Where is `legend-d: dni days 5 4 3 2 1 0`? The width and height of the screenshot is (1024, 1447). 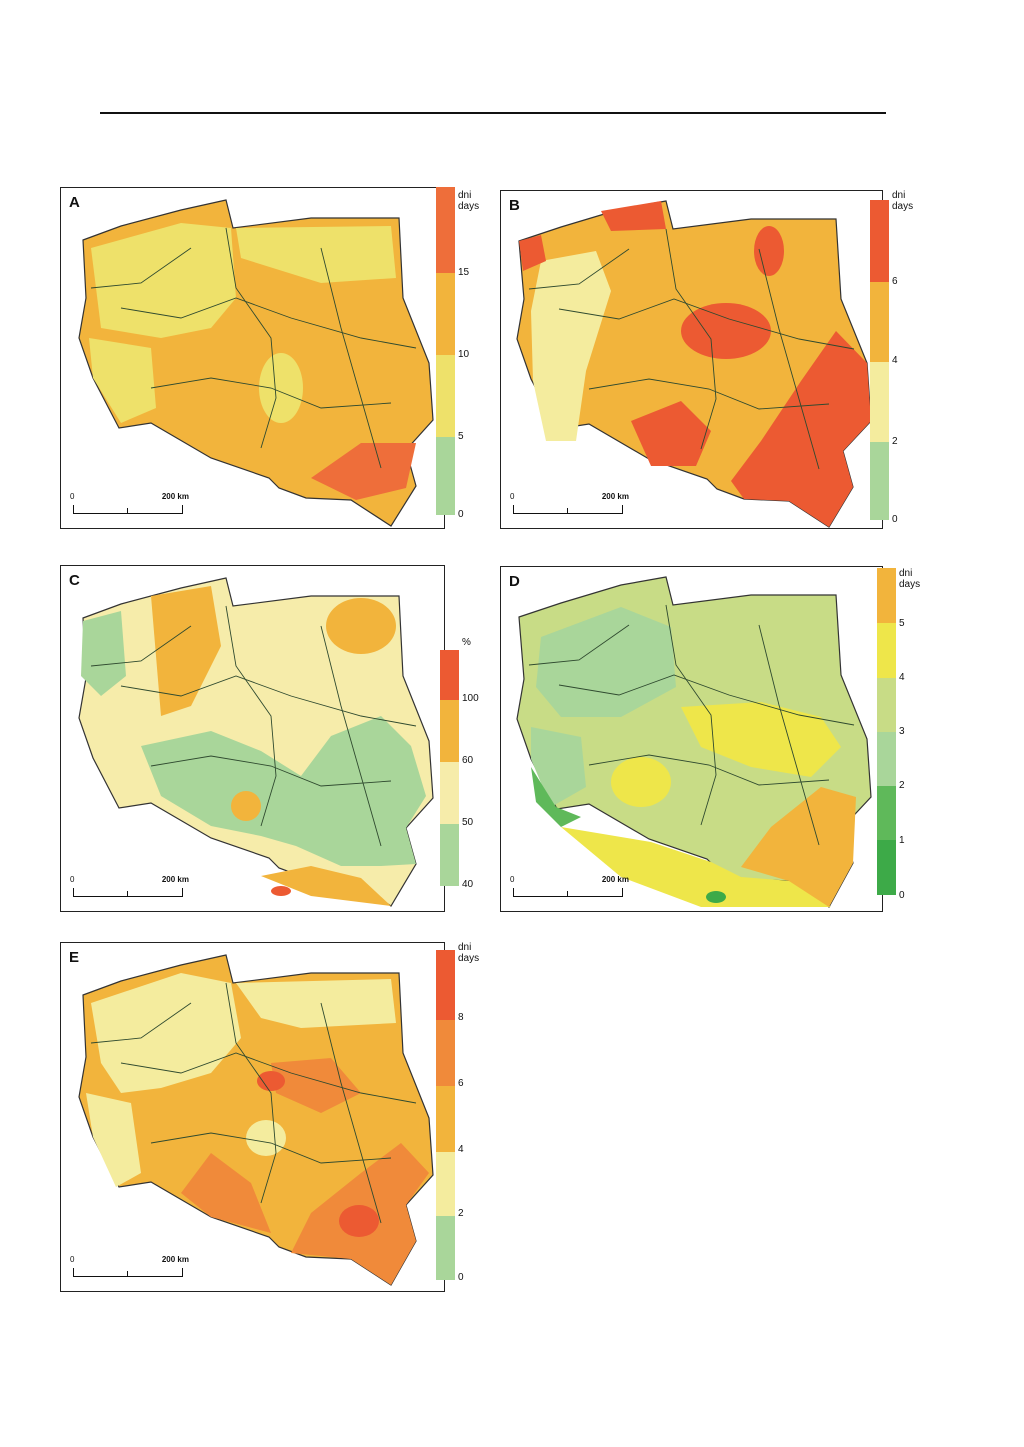 legend-d: dni days 5 4 3 2 1 0 is located at coordinates (917, 734).